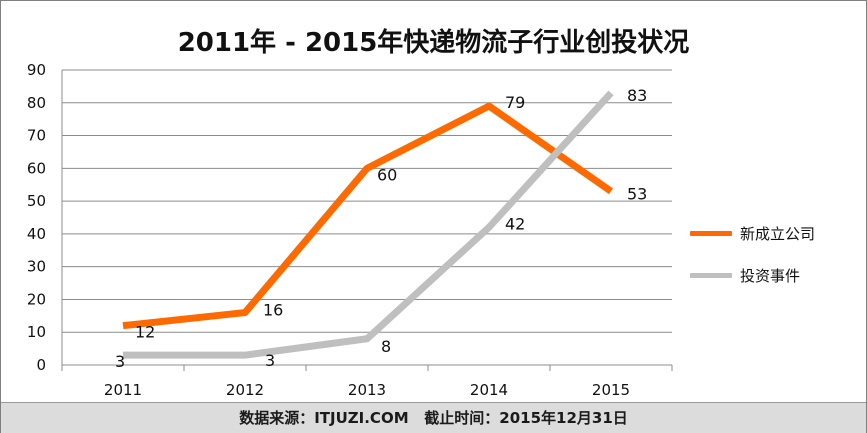 This screenshot has height=433, width=867. I want to click on y-tick-label: 20, so click(36, 299).